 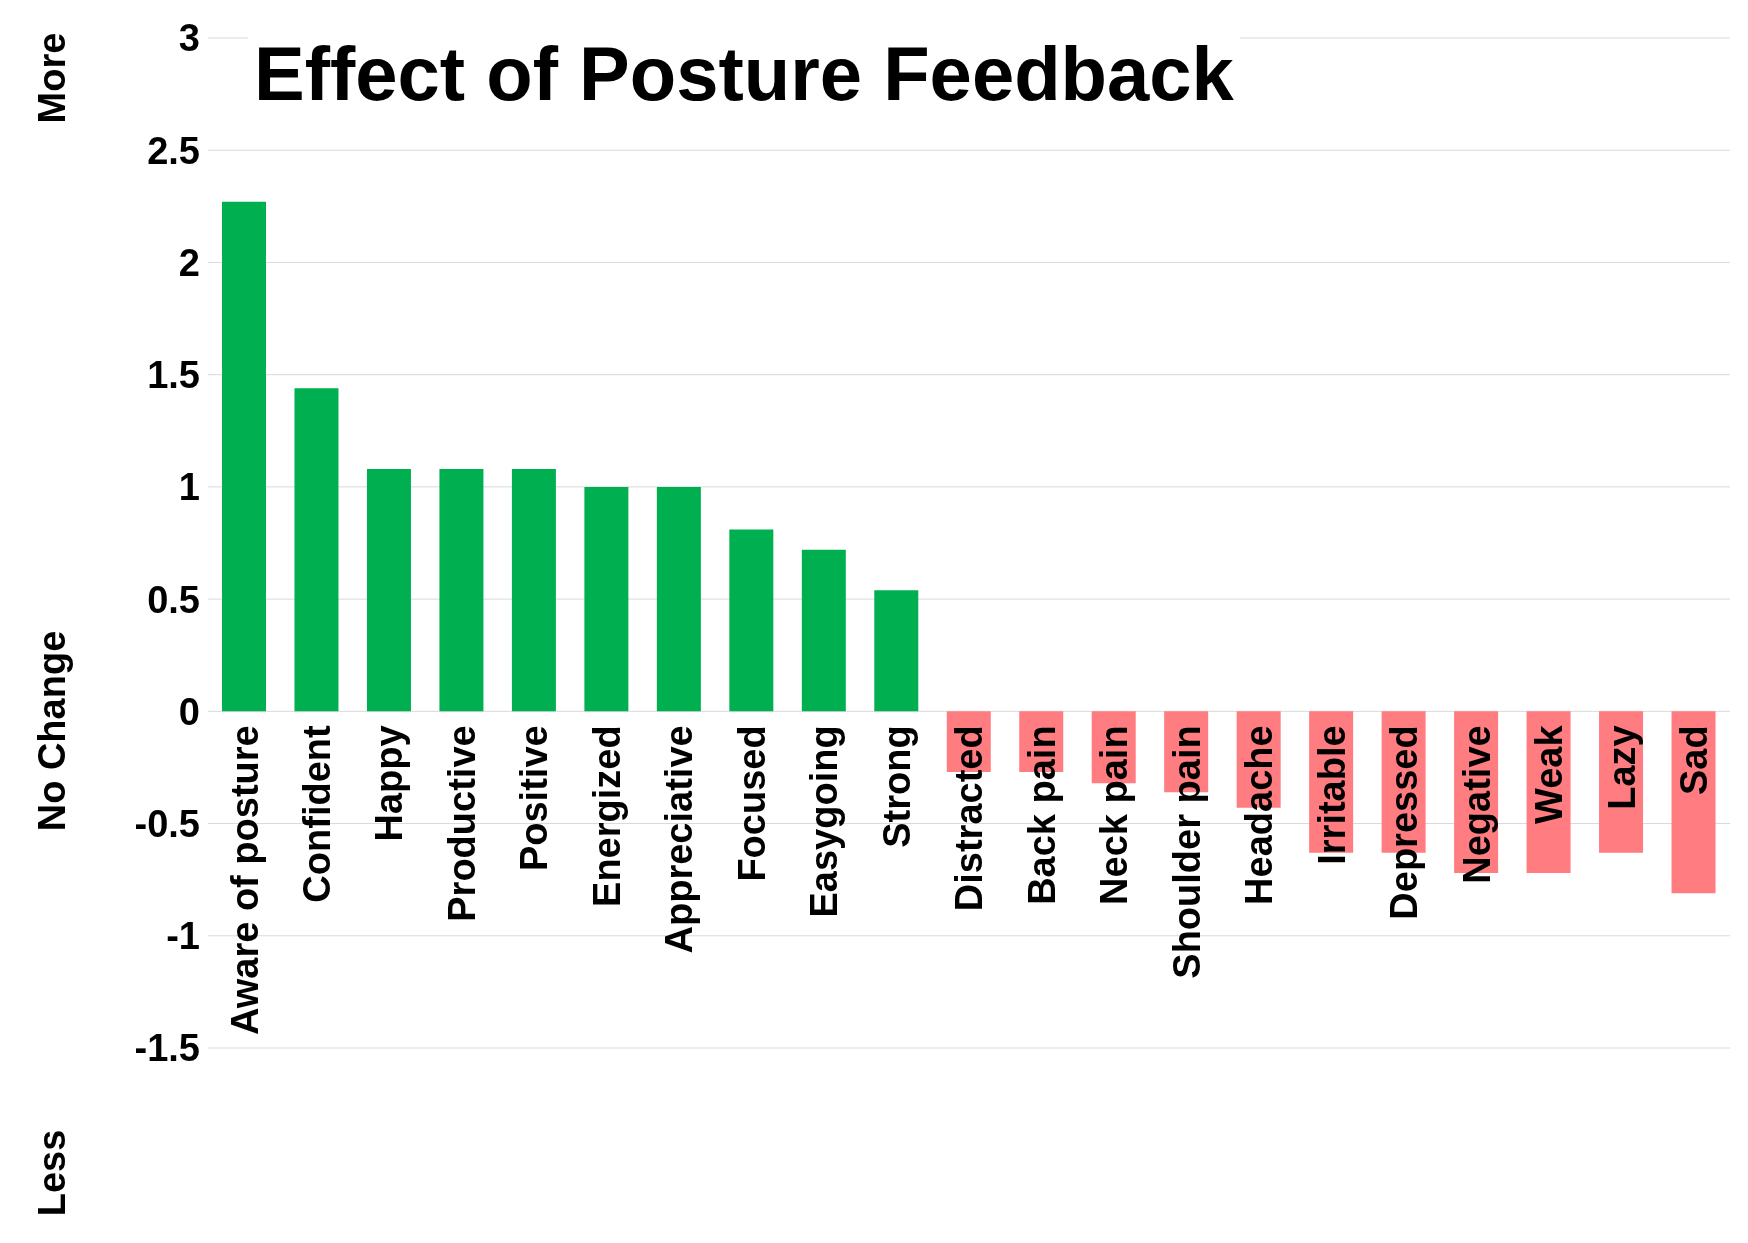 I want to click on y-tick-label: -1.5, so click(x=167, y=1048).